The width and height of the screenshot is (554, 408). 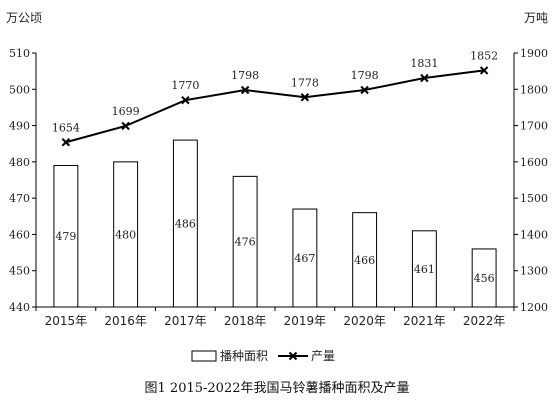 What do you see at coordinates (19, 198) in the screenshot?
I see `y-left-tick-label: 470` at bounding box center [19, 198].